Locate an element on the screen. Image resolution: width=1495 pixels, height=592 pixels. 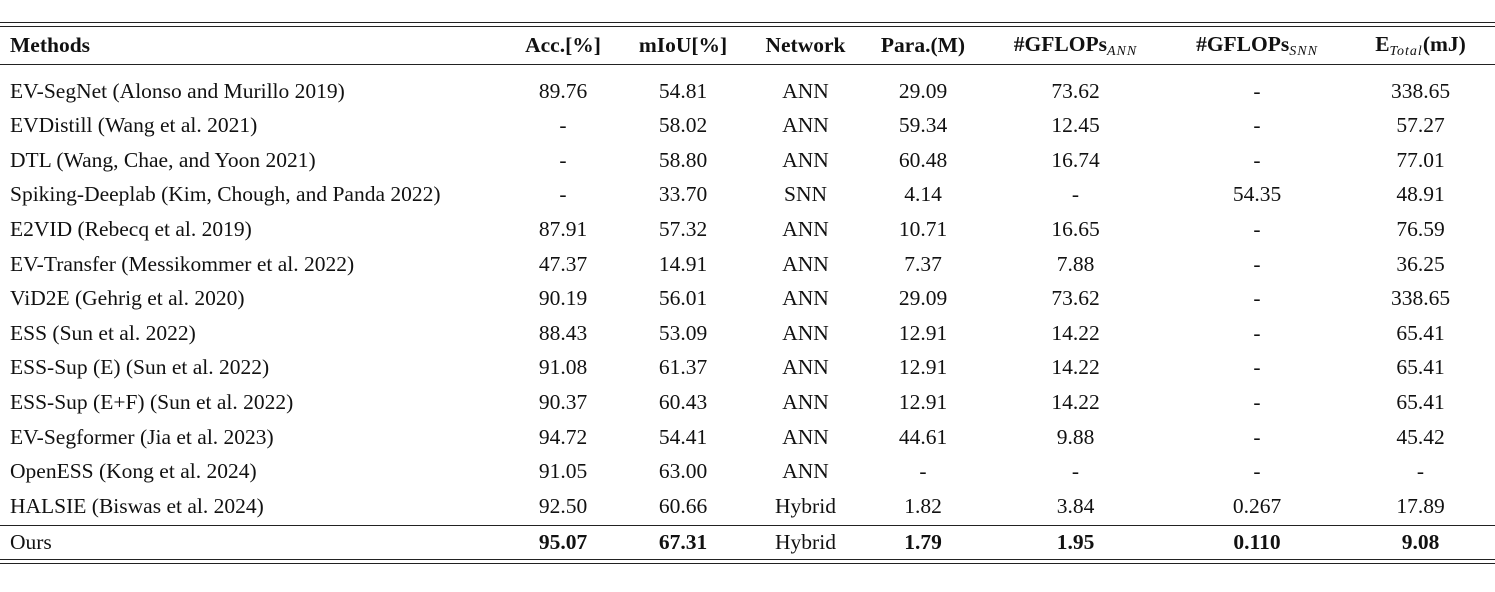
cell-accuracy: 92.50 is located at coordinates (563, 506).